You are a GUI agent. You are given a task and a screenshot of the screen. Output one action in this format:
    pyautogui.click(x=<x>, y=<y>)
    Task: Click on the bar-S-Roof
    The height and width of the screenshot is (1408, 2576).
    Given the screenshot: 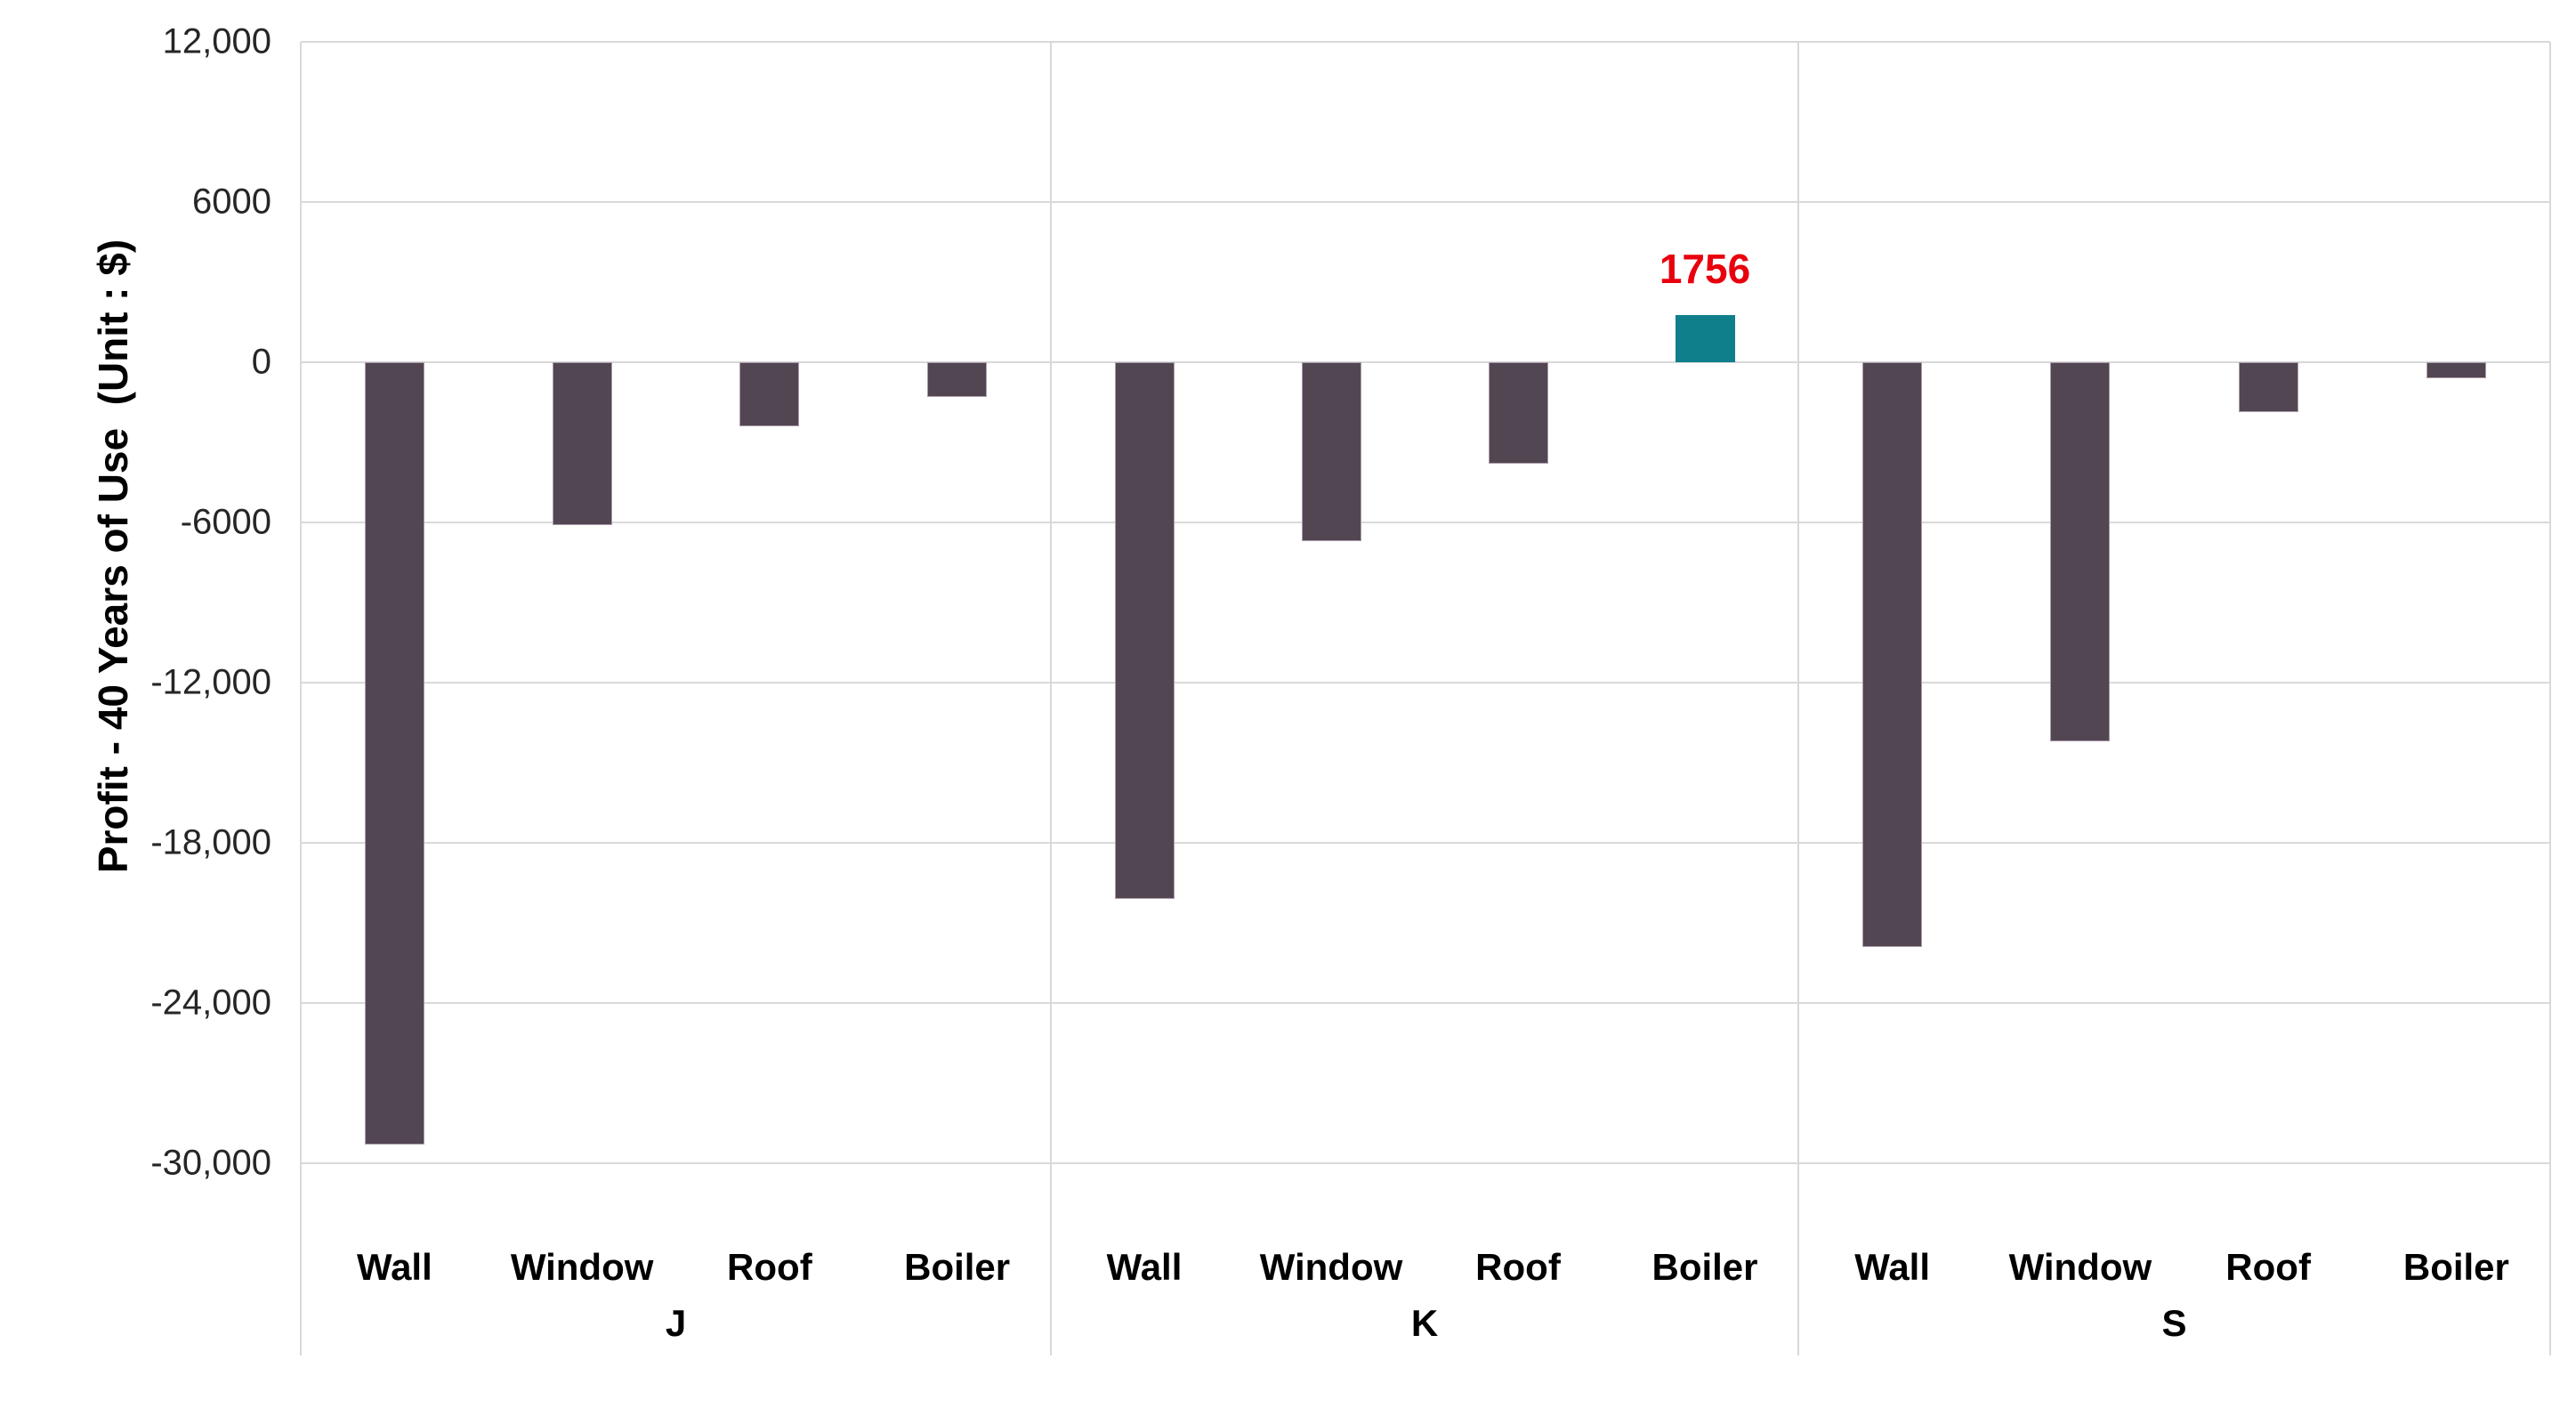 What is the action you would take?
    pyautogui.click(x=2268, y=387)
    